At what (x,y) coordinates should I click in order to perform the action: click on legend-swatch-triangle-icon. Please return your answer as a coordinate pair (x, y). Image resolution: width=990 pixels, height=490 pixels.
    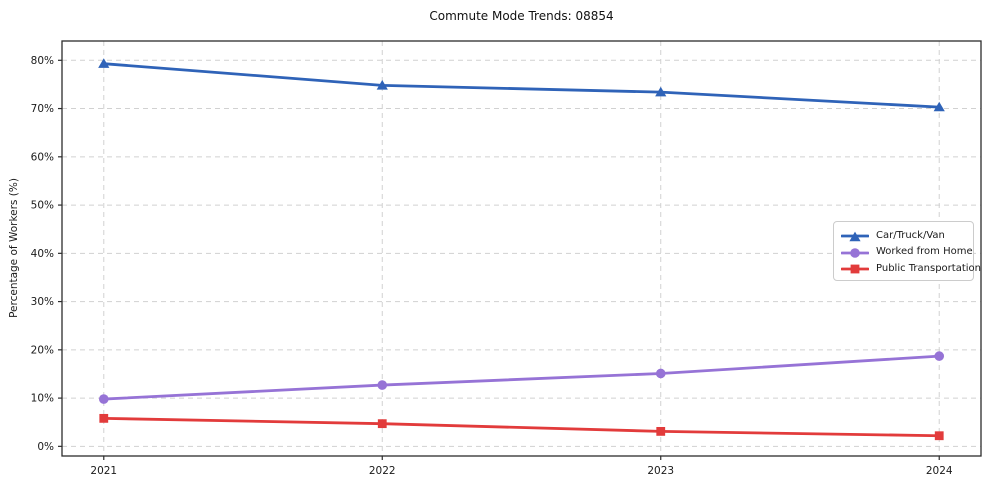
    Looking at the image, I should click on (855, 235).